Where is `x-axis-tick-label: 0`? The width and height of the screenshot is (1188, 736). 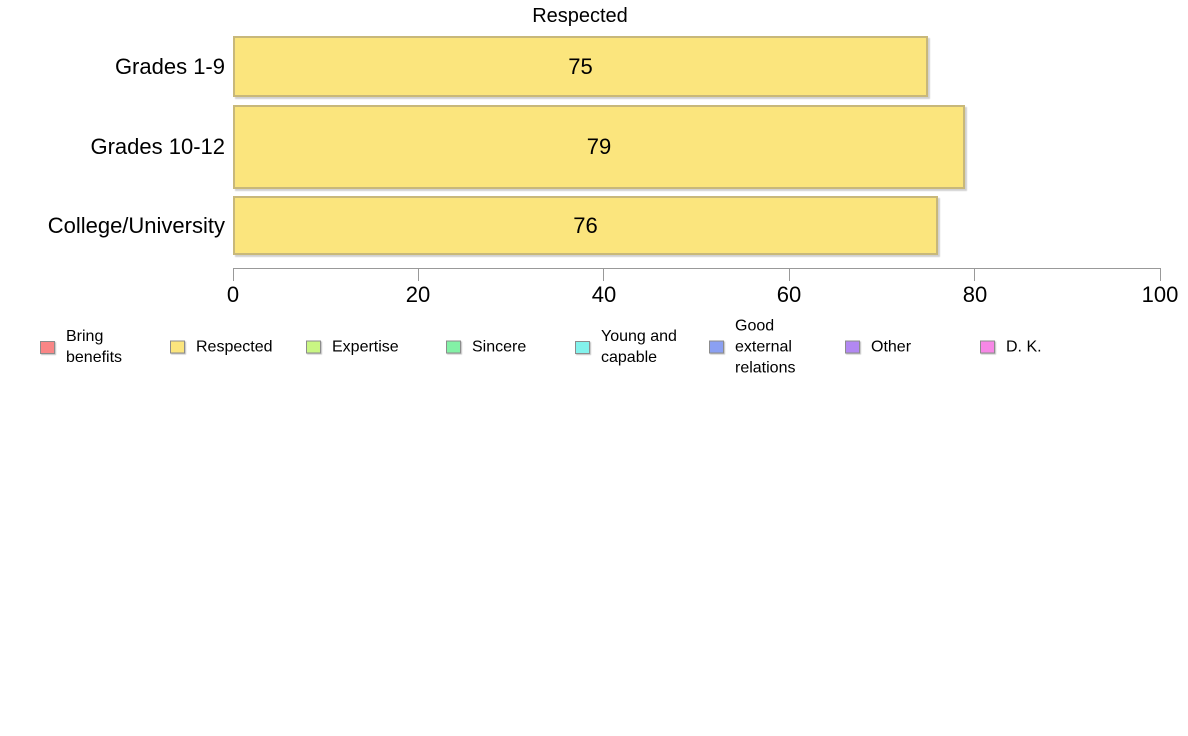 x-axis-tick-label: 0 is located at coordinates (233, 294).